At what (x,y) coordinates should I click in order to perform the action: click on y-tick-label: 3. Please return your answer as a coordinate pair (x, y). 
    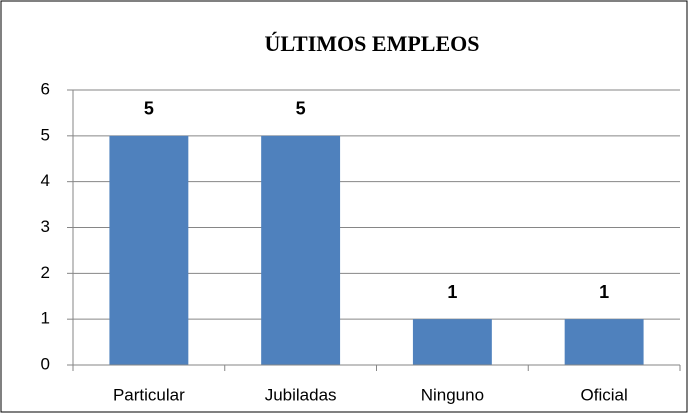
    Looking at the image, I should click on (45, 226).